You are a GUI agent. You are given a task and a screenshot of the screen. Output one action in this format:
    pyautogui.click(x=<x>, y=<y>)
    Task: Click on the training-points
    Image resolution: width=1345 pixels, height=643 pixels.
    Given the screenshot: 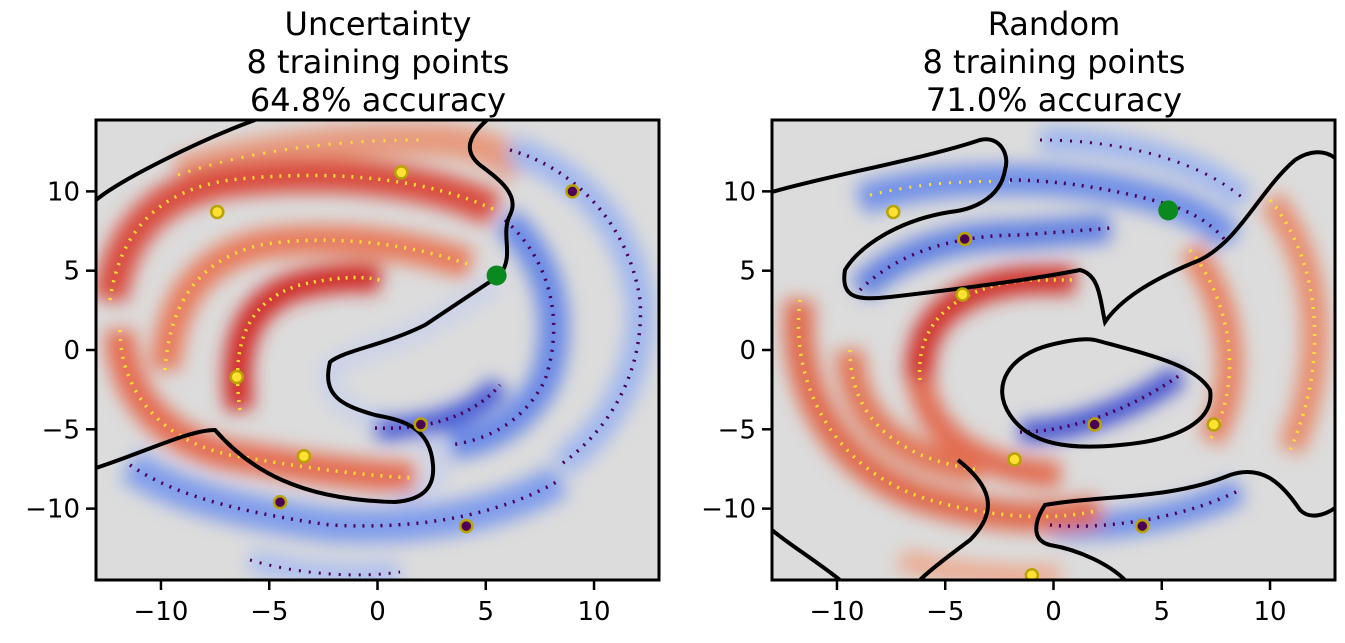 What is the action you would take?
    pyautogui.click(x=1053, y=392)
    